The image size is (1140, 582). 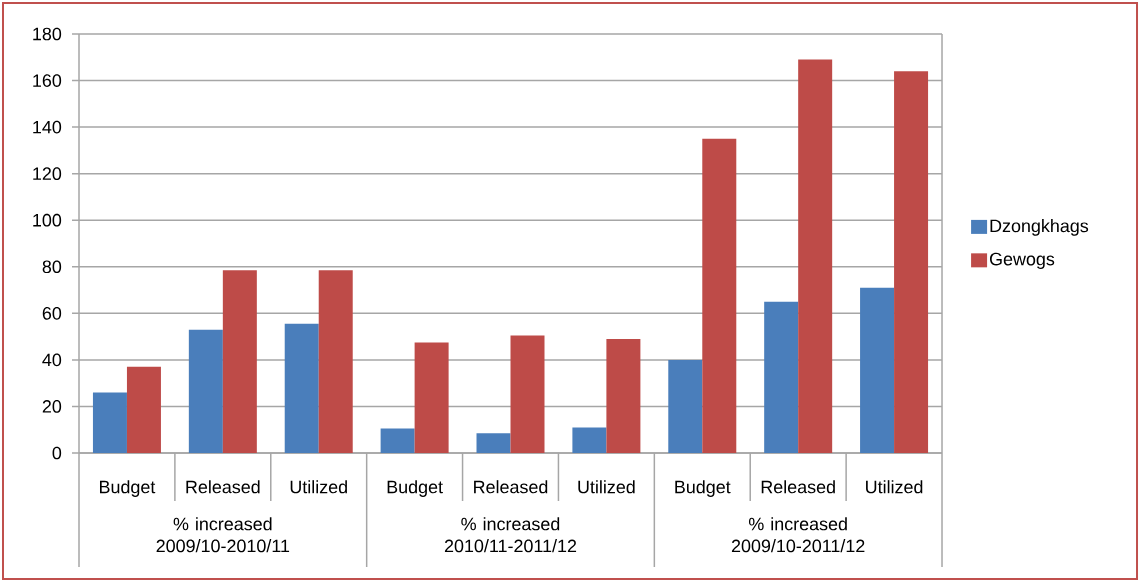 What do you see at coordinates (52, 267) in the screenshot?
I see `y-tick-label: 80` at bounding box center [52, 267].